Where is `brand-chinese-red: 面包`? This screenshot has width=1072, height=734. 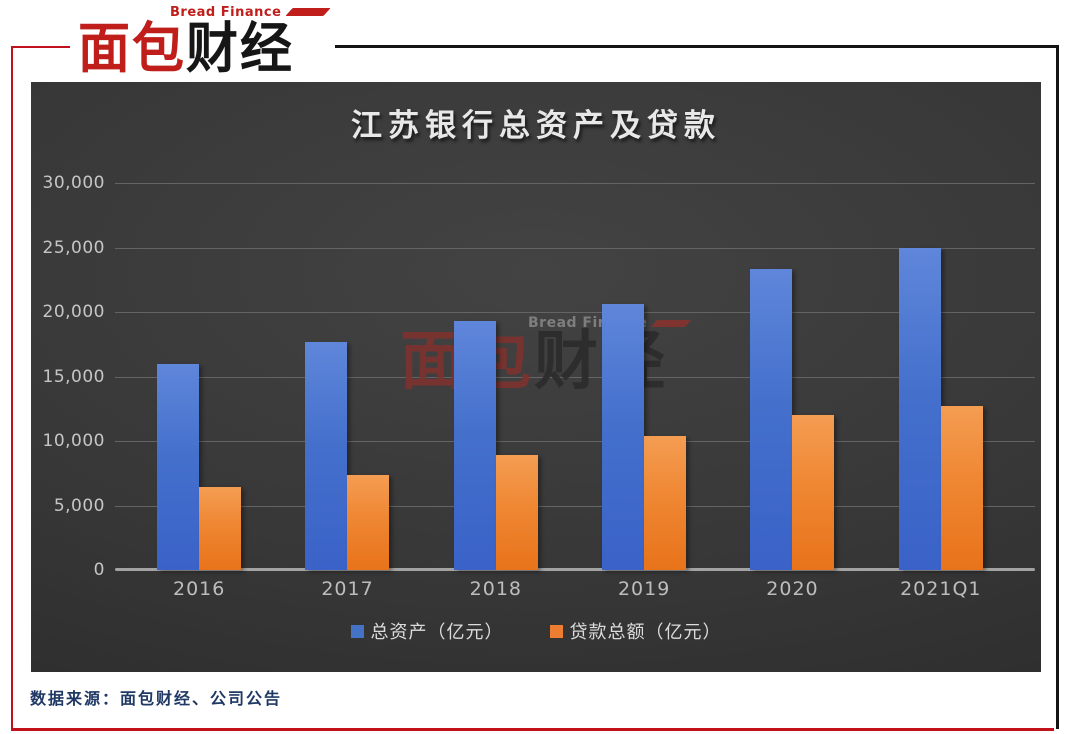 brand-chinese-red: 面包 is located at coordinates (132, 49).